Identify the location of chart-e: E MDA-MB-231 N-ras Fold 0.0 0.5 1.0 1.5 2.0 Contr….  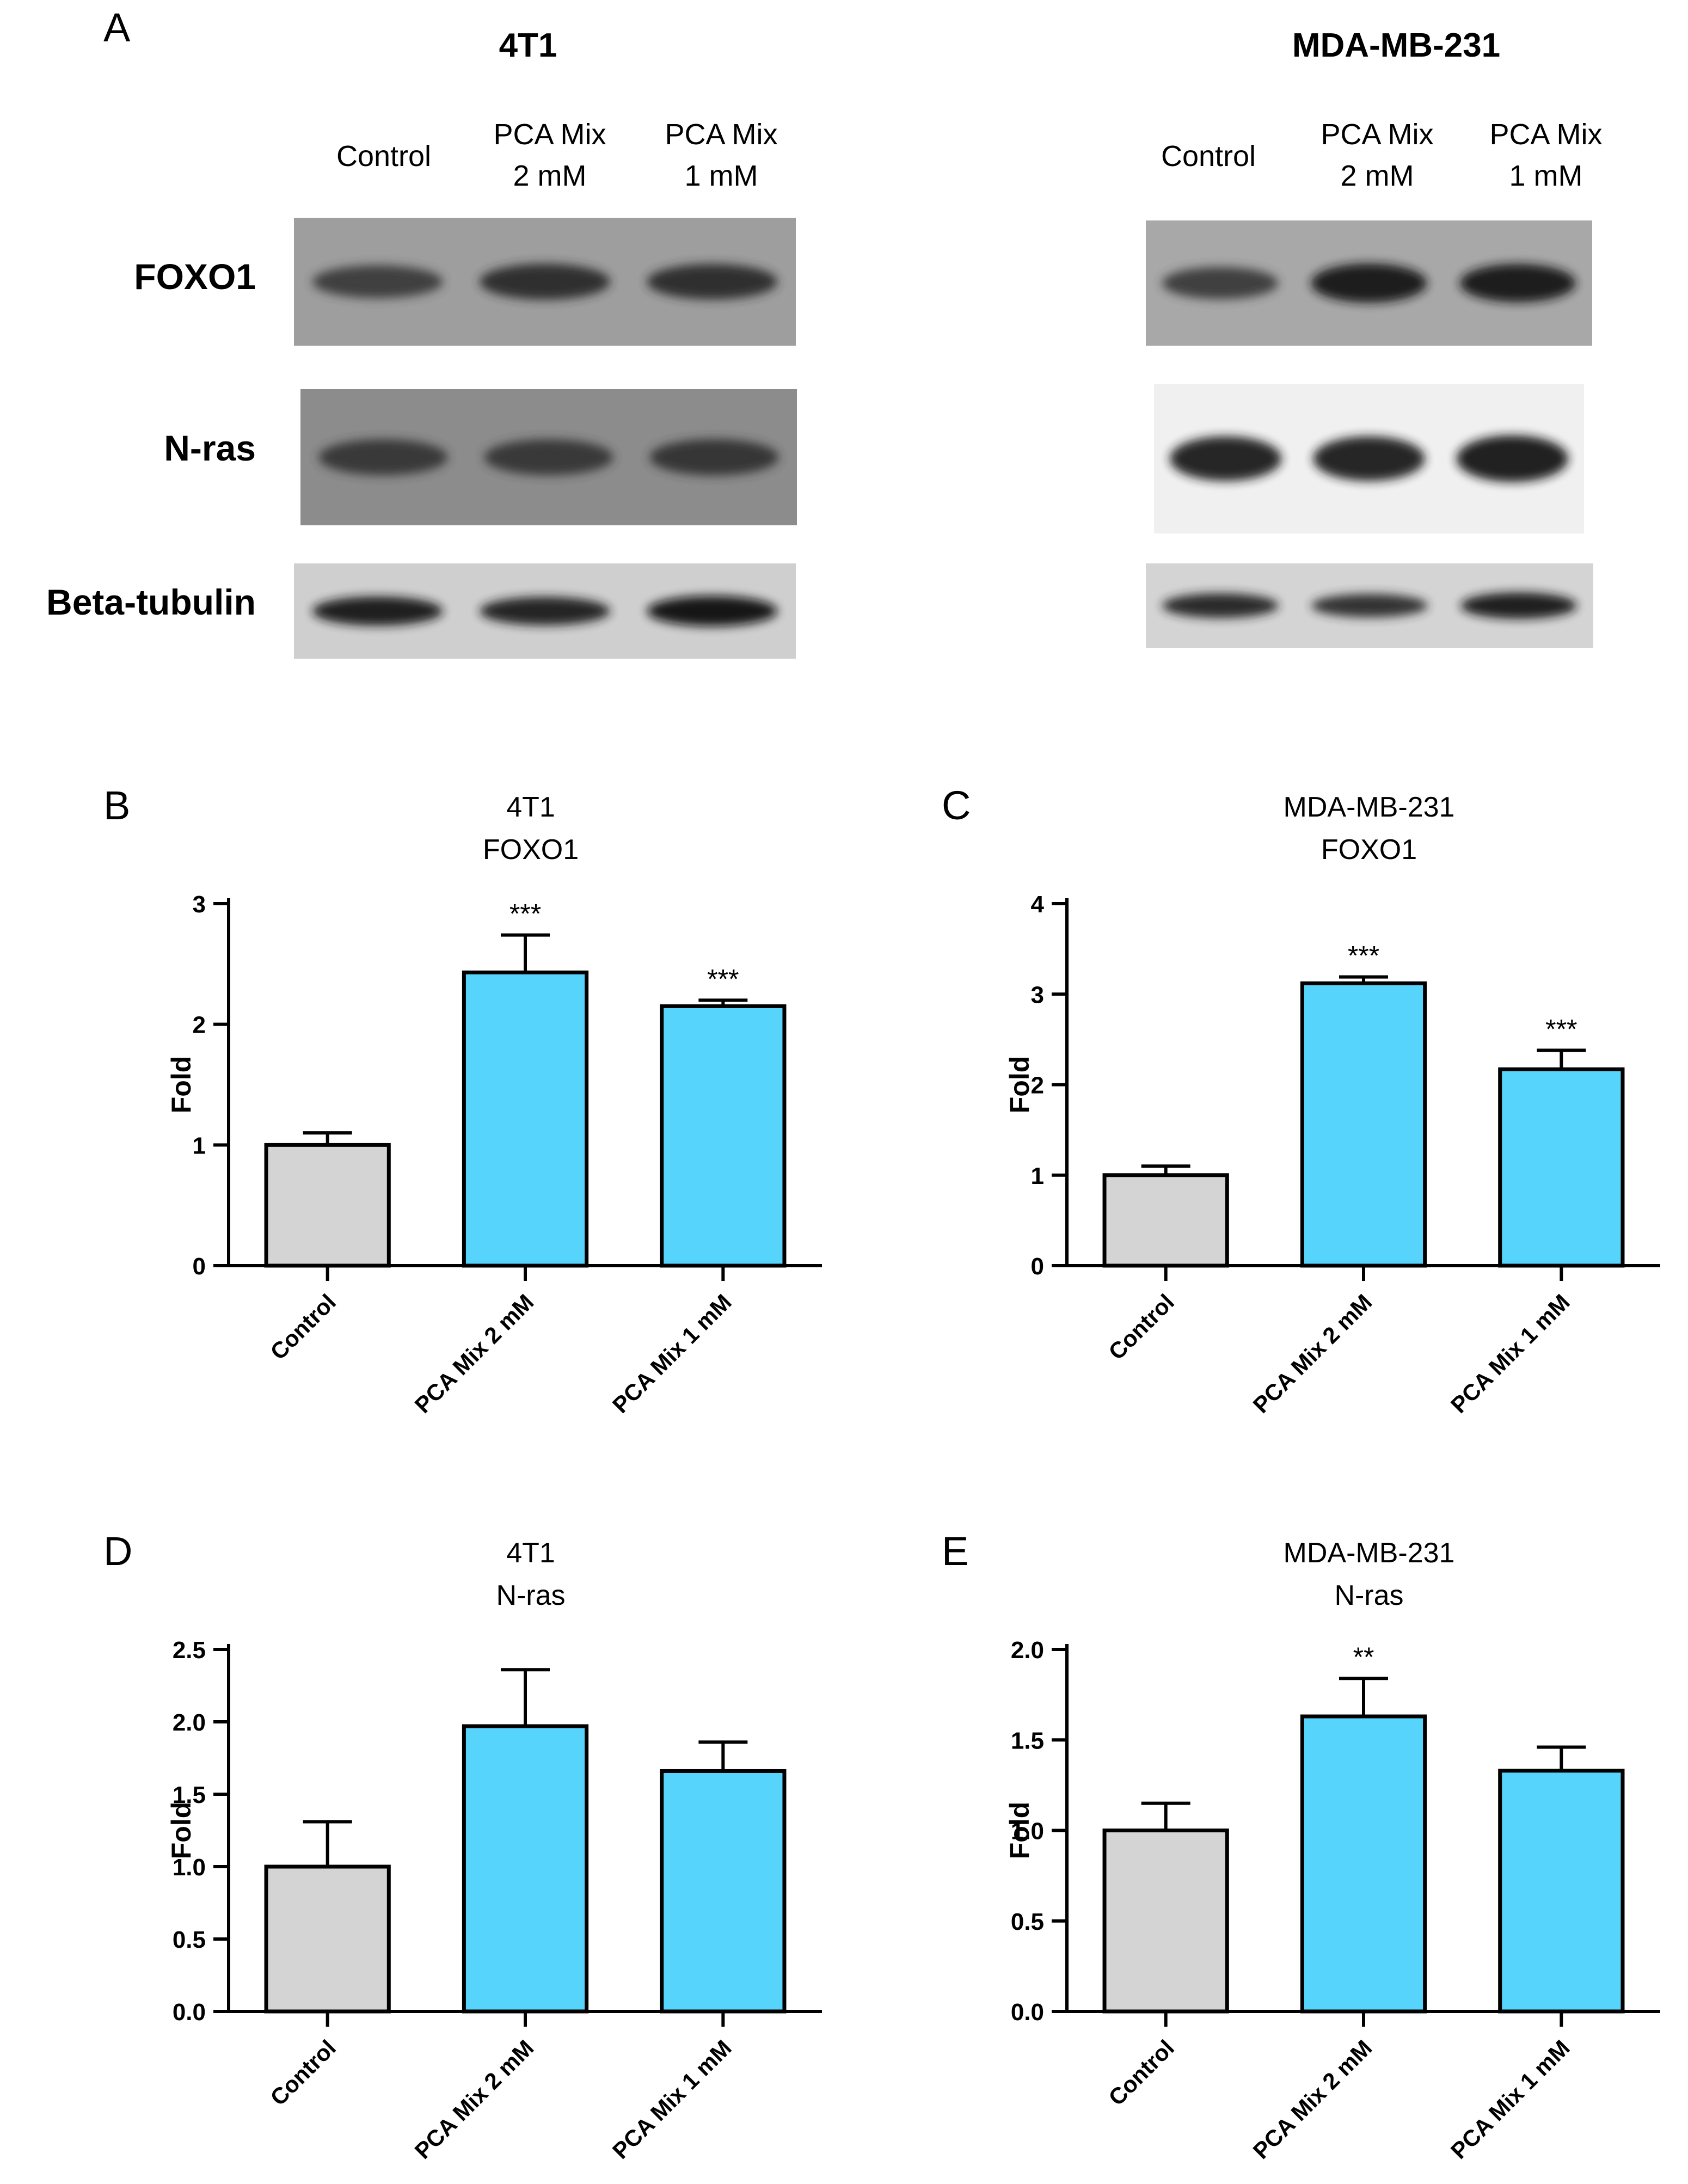
(1301, 1846).